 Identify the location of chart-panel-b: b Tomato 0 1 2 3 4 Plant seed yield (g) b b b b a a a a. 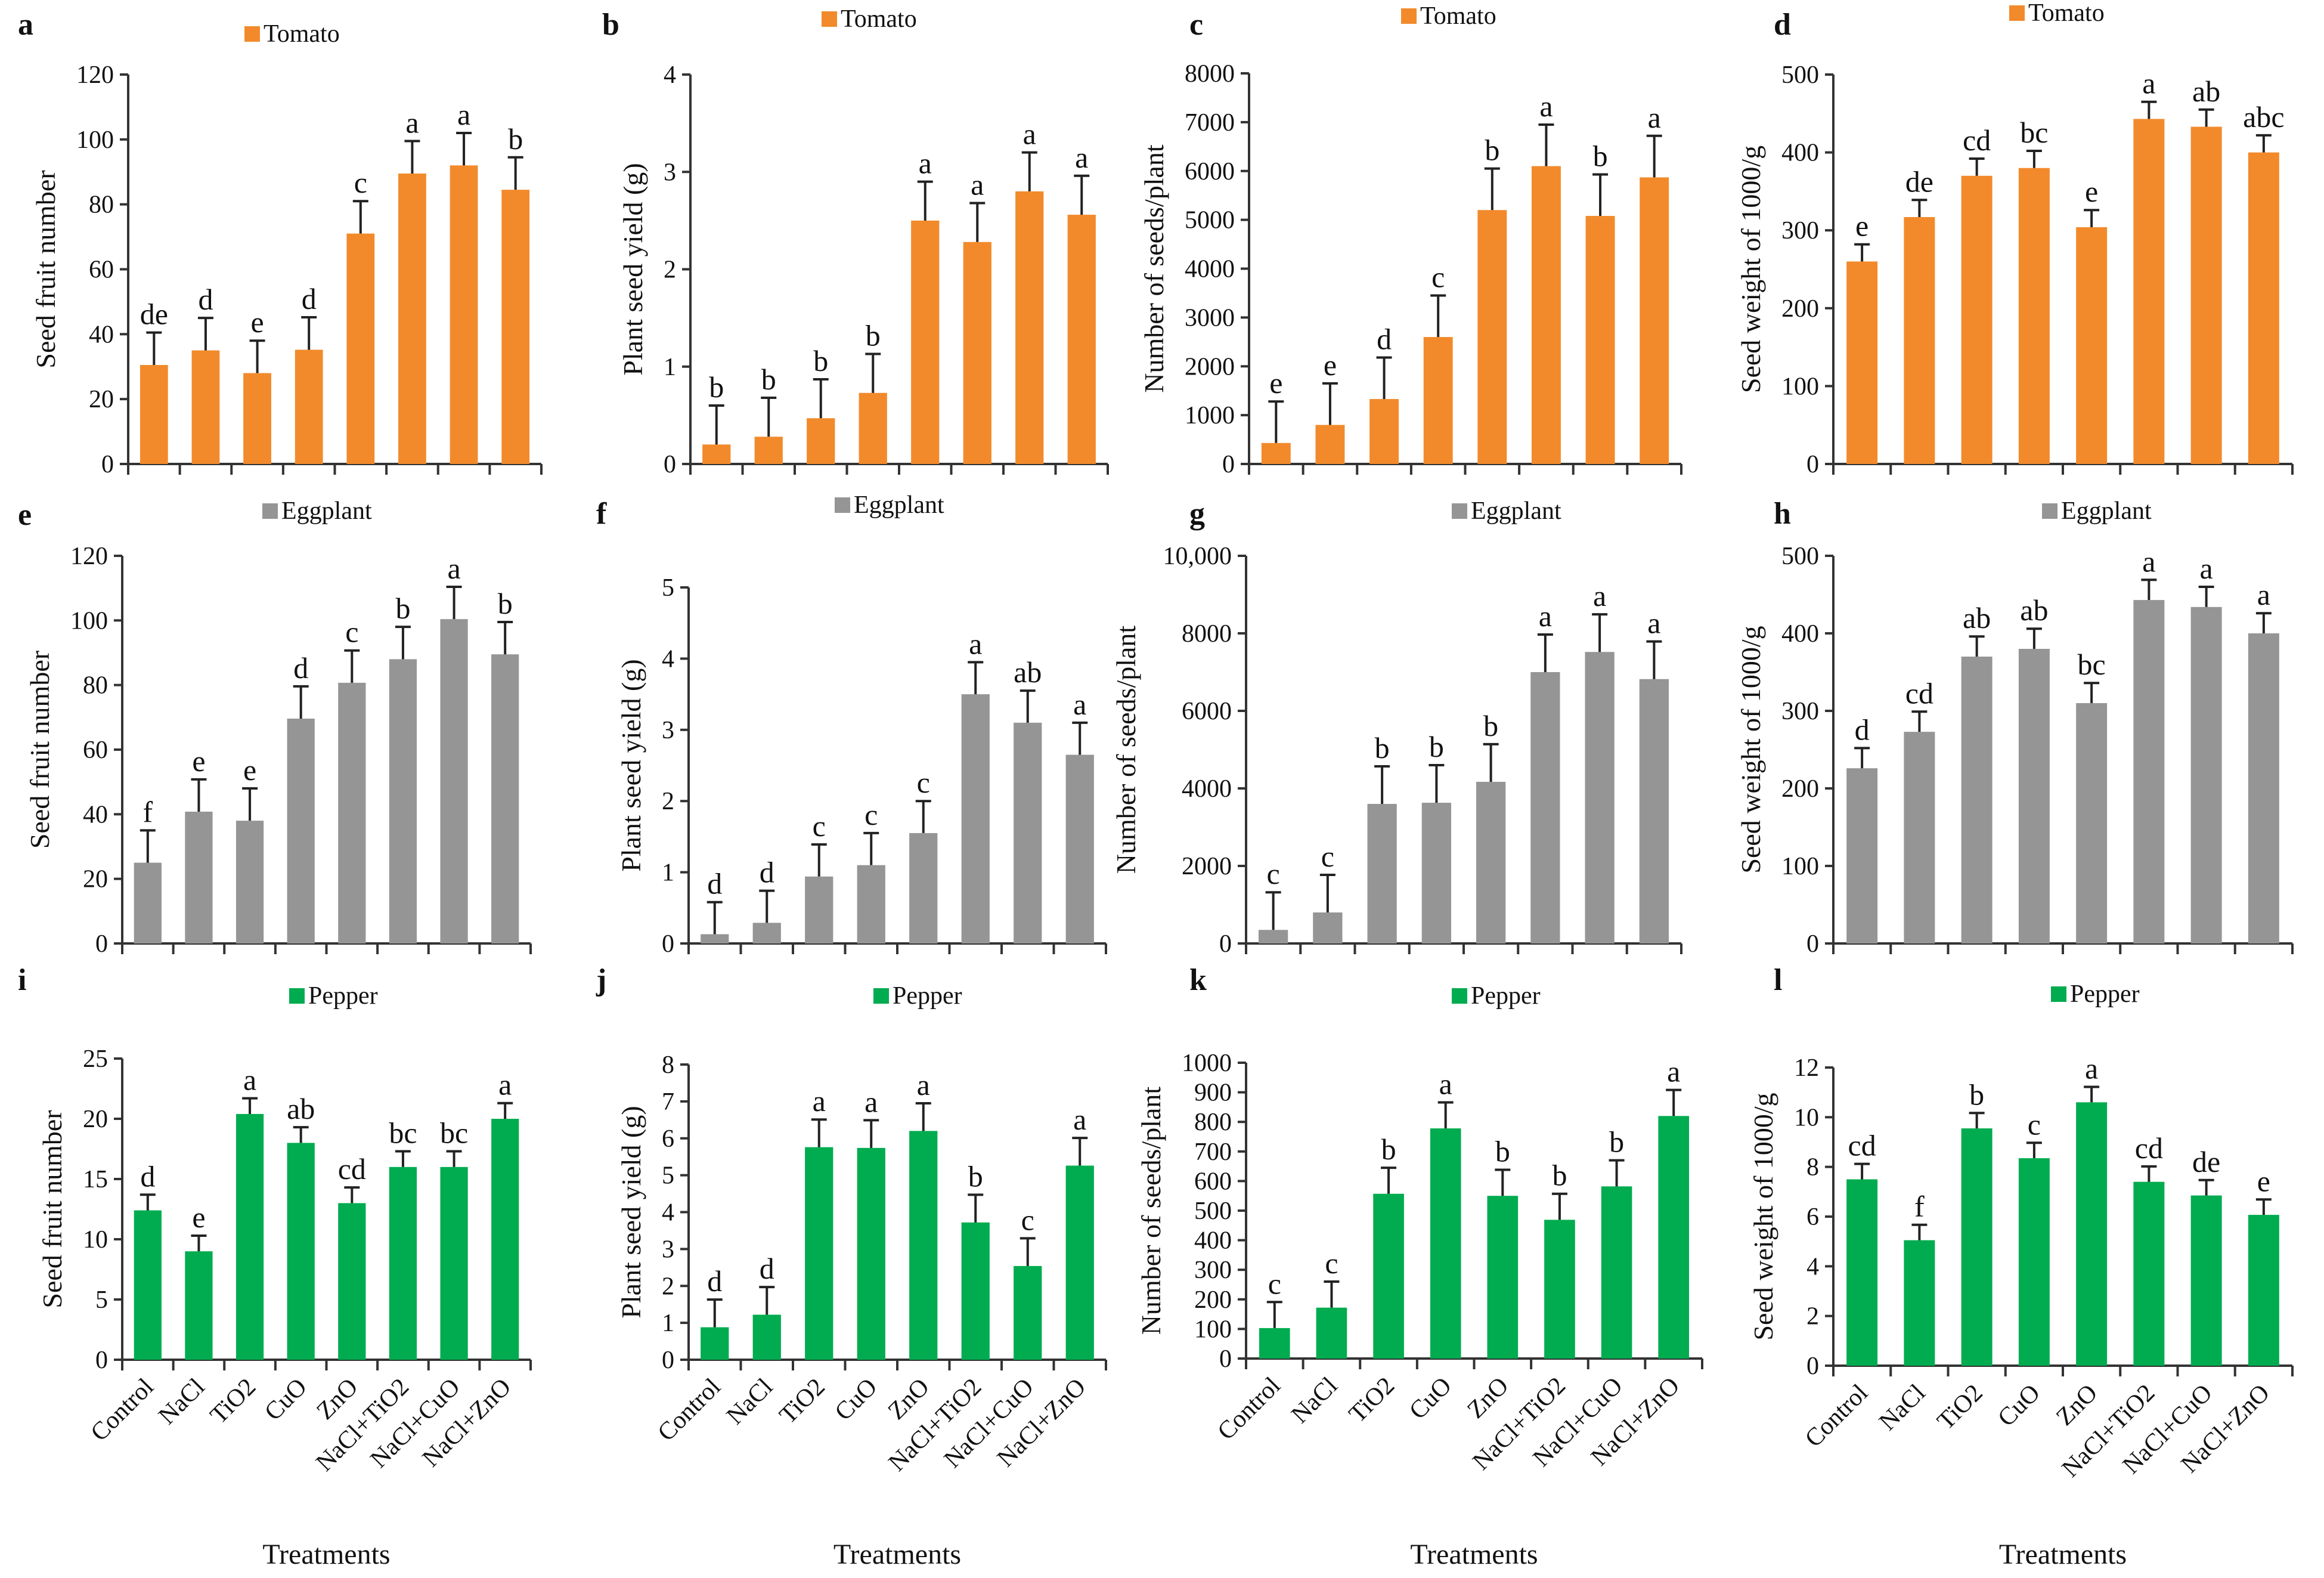
(855, 241).